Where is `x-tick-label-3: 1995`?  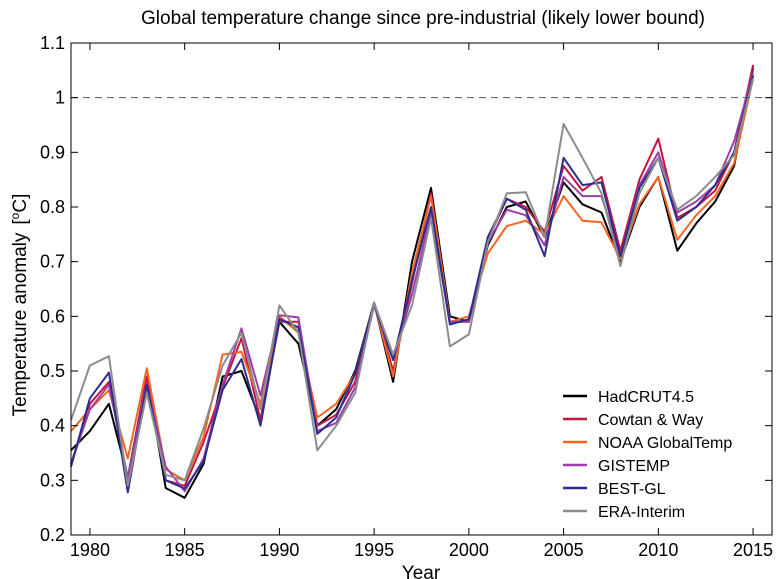
x-tick-label-3: 1995 is located at coordinates (374, 550).